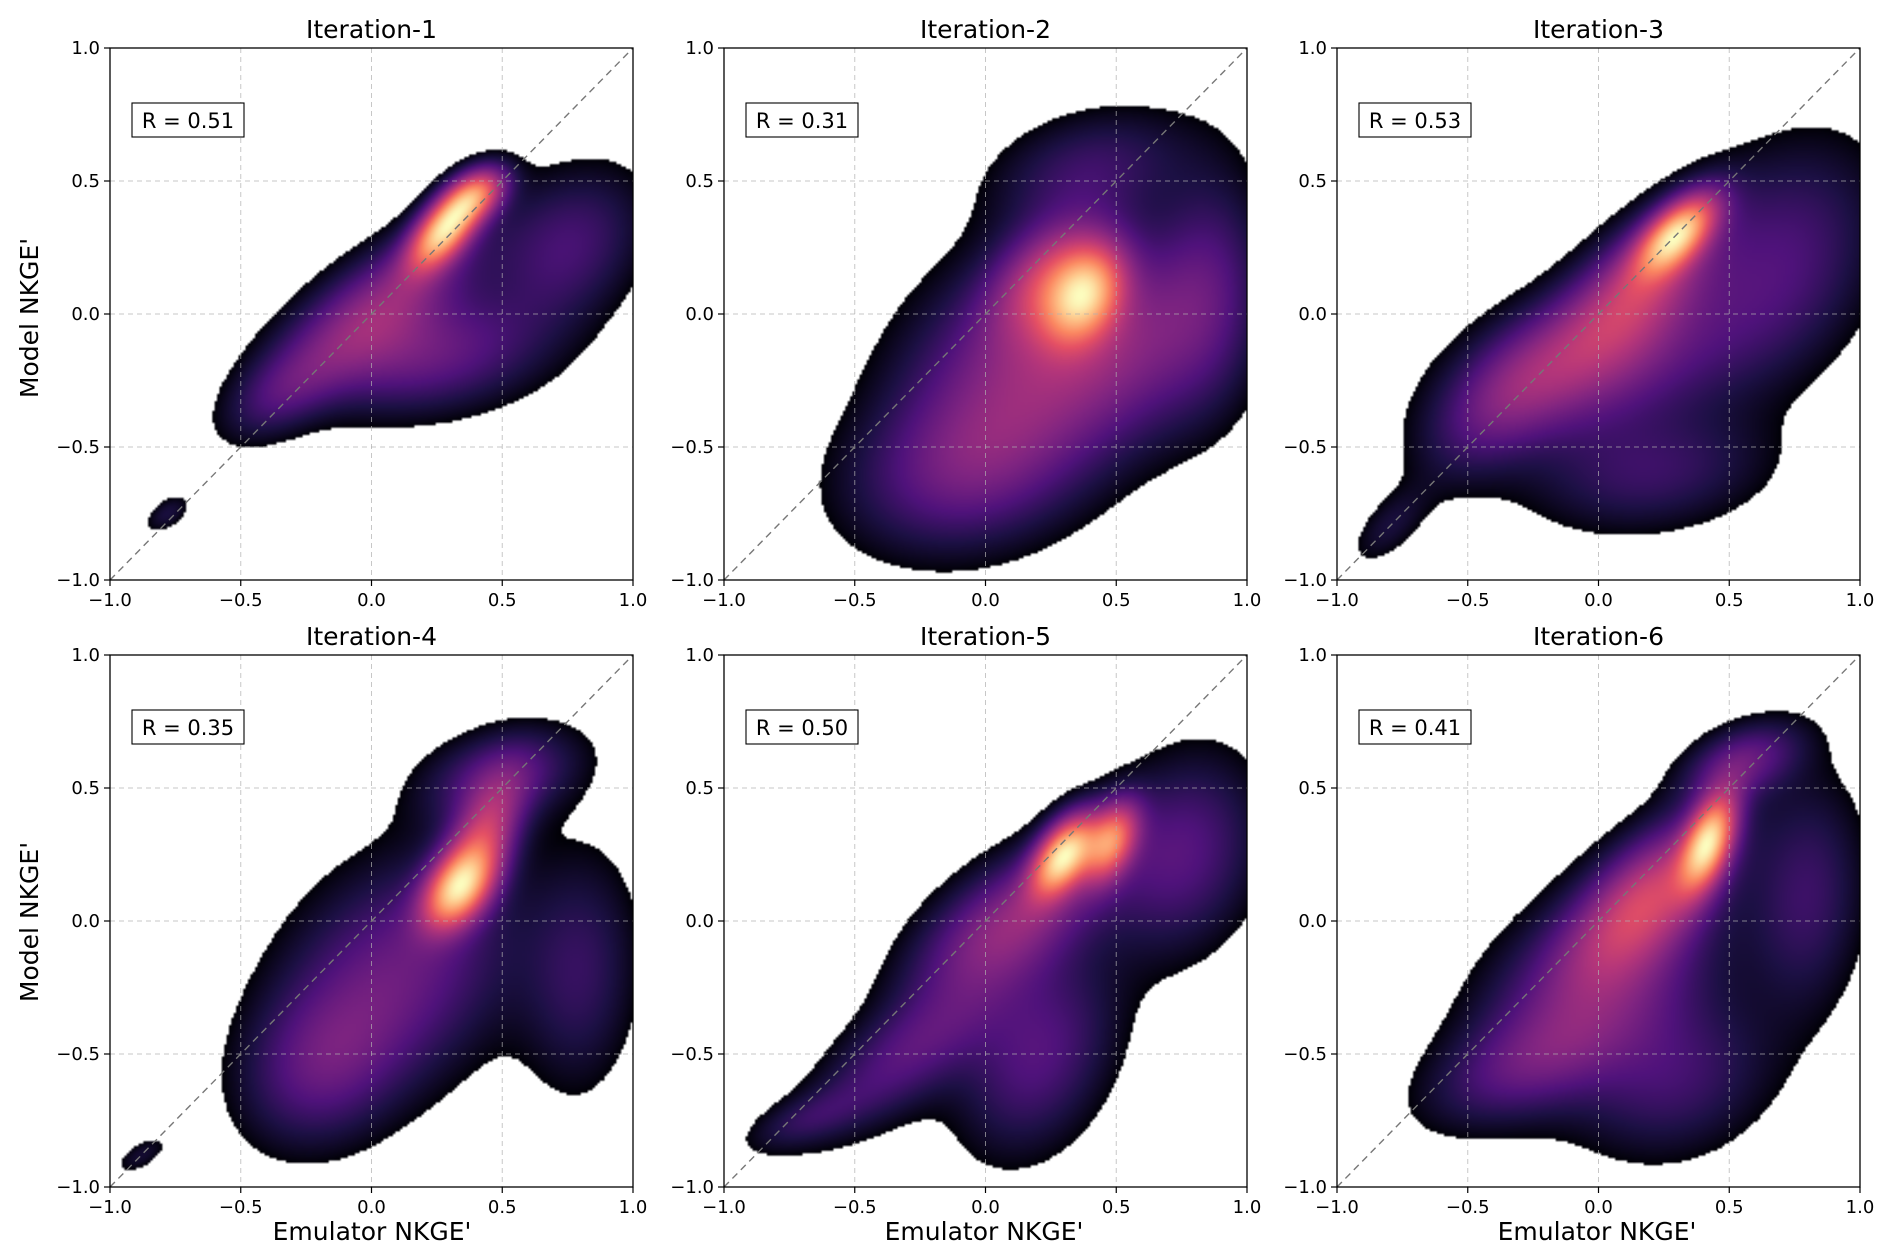  I want to click on ylabel-top-row: Model NKGE', so click(29, 318).